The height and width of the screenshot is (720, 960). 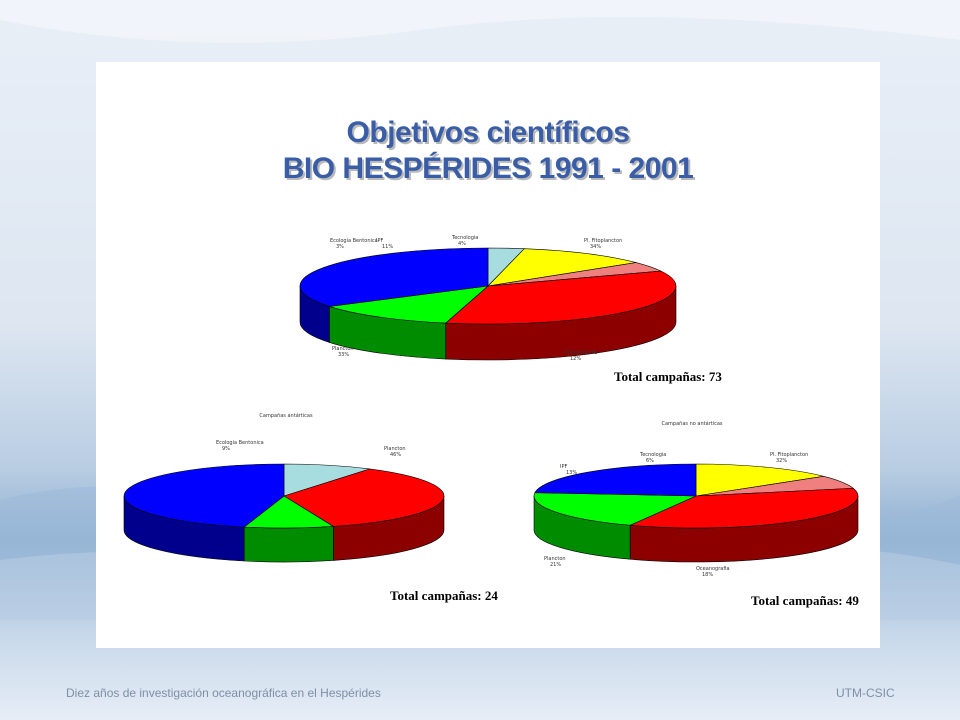 What do you see at coordinates (668, 376) in the screenshot?
I see `total-campaigns-1: Total campañas: 73` at bounding box center [668, 376].